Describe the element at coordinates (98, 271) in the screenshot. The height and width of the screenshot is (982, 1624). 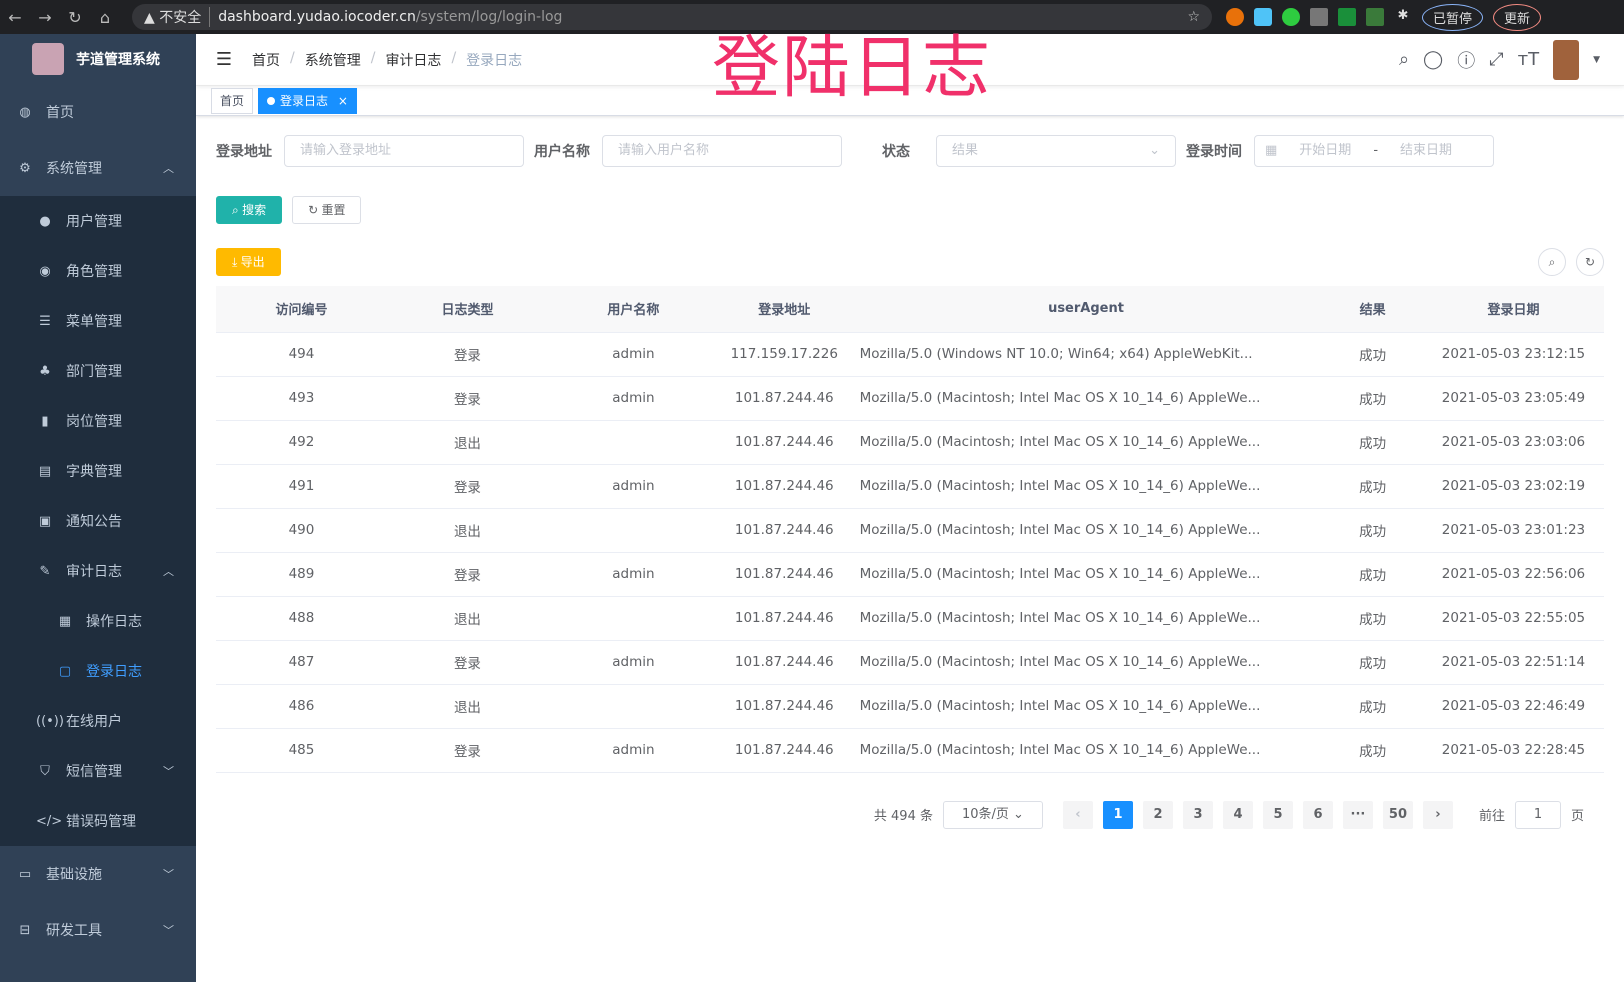
I see `sidebar-item-roles: ◉ 角色管理` at that location.